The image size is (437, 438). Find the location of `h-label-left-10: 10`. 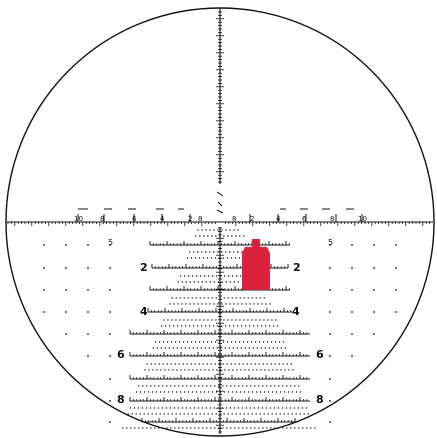

h-label-left-10: 10 is located at coordinates (78, 219).